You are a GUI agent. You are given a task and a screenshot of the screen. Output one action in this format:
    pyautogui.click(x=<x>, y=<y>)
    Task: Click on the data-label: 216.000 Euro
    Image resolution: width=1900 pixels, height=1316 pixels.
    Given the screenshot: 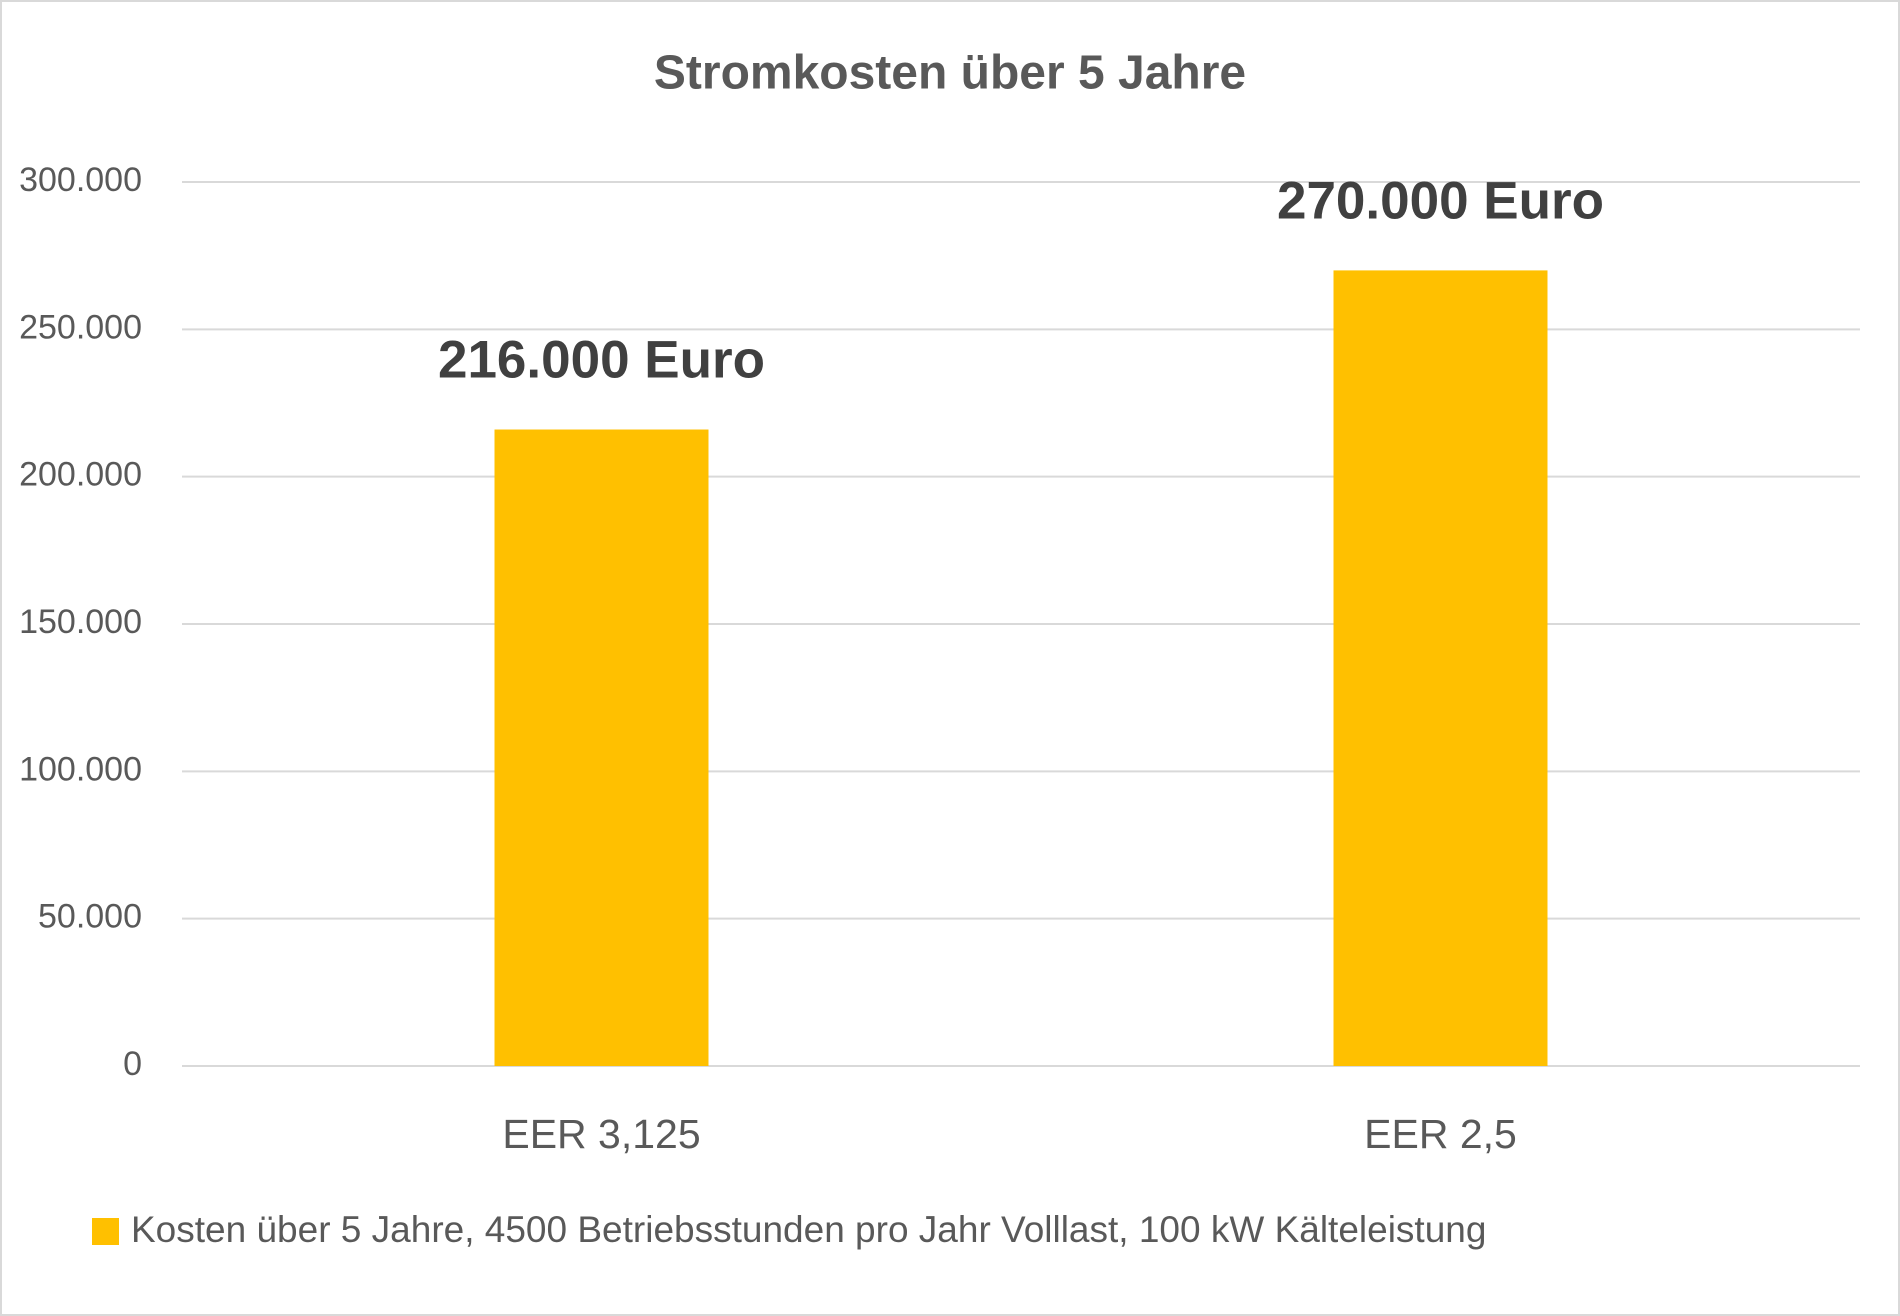 What is the action you would take?
    pyautogui.click(x=601, y=360)
    